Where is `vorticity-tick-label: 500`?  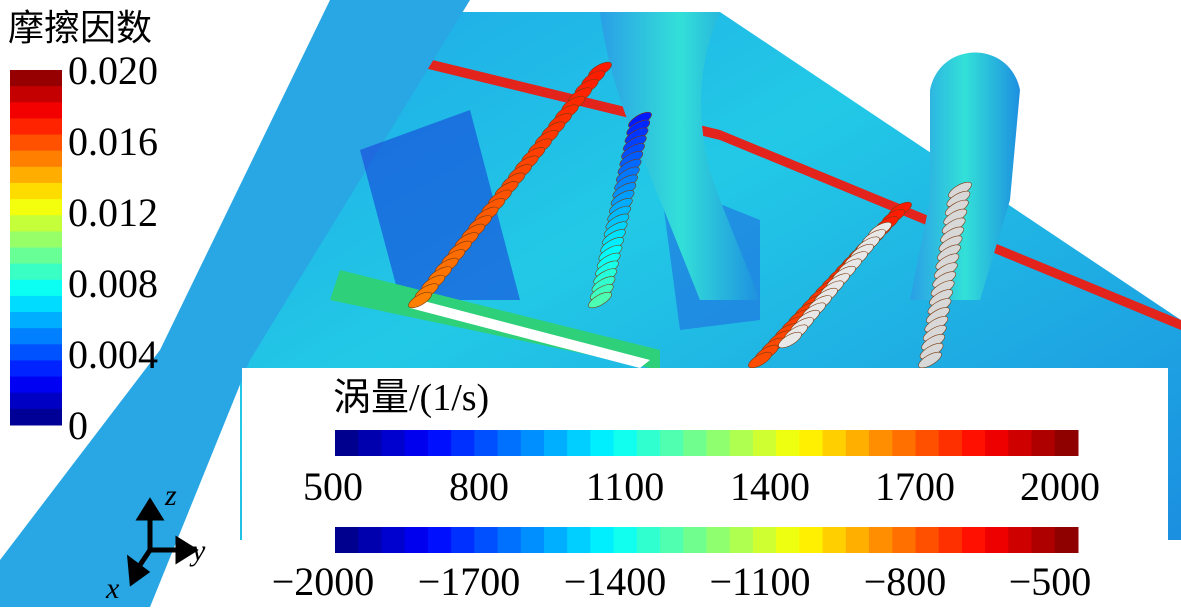 vorticity-tick-label: 500 is located at coordinates (333, 486).